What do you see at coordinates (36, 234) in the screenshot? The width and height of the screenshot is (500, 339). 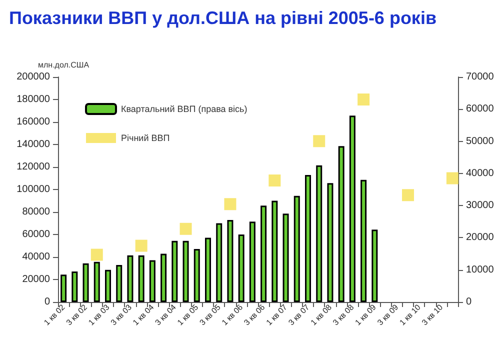 I see `y-tick-label: 60000` at bounding box center [36, 234].